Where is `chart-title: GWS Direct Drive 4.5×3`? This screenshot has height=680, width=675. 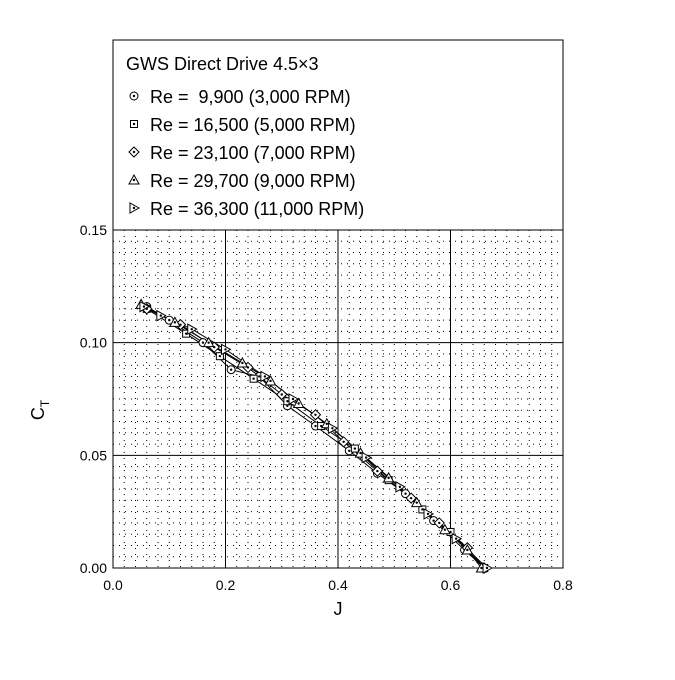
chart-title: GWS Direct Drive 4.5×3 is located at coordinates (222, 64).